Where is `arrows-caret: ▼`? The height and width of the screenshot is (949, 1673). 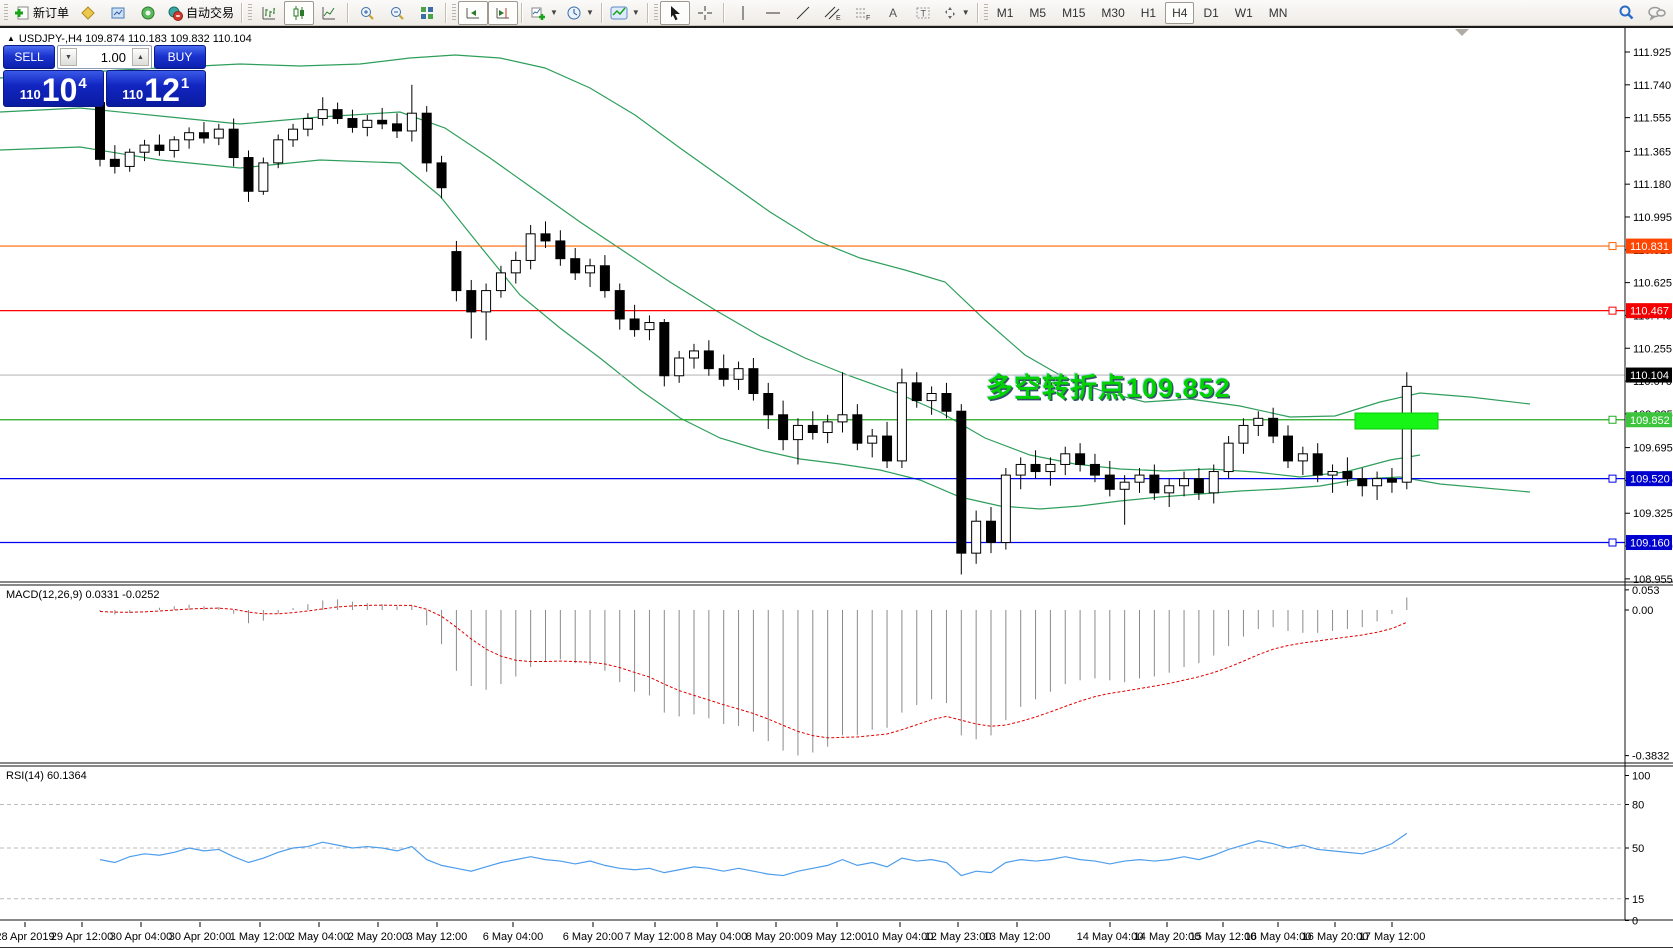
arrows-caret: ▼ is located at coordinates (965, 12).